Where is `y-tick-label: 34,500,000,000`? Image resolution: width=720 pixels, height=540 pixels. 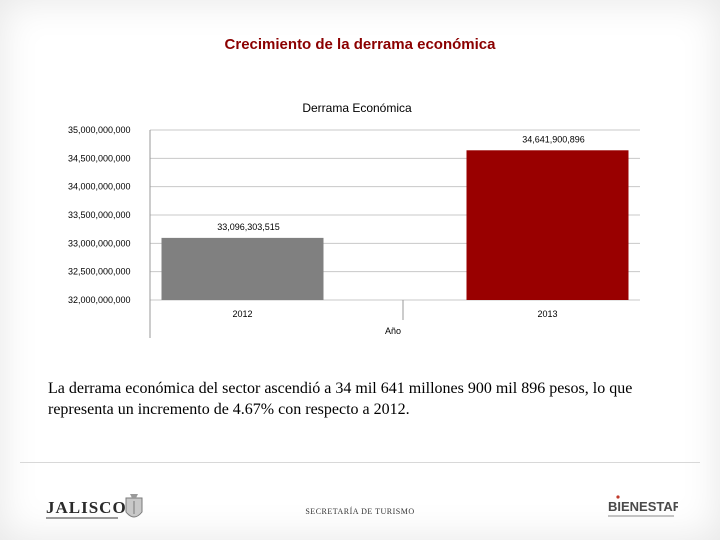
y-tick-label: 34,500,000,000 is located at coordinates (99, 158).